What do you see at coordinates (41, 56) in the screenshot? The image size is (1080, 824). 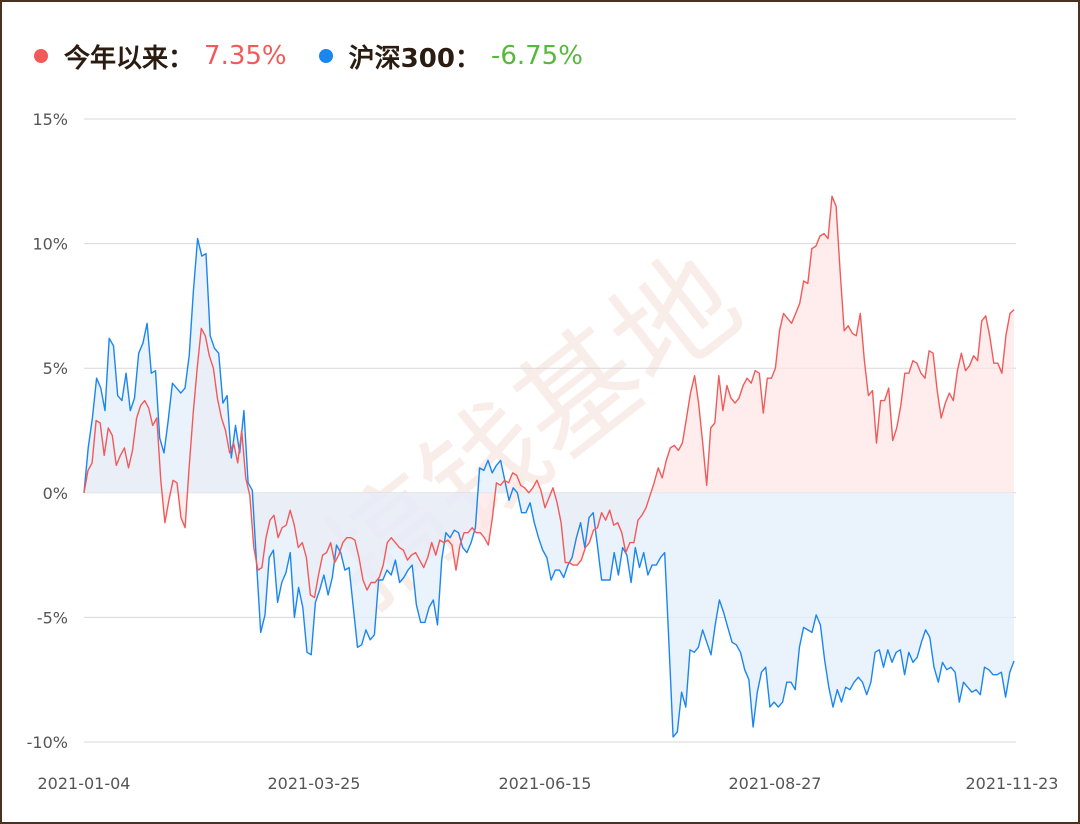 I see `fund-dot-icon` at bounding box center [41, 56].